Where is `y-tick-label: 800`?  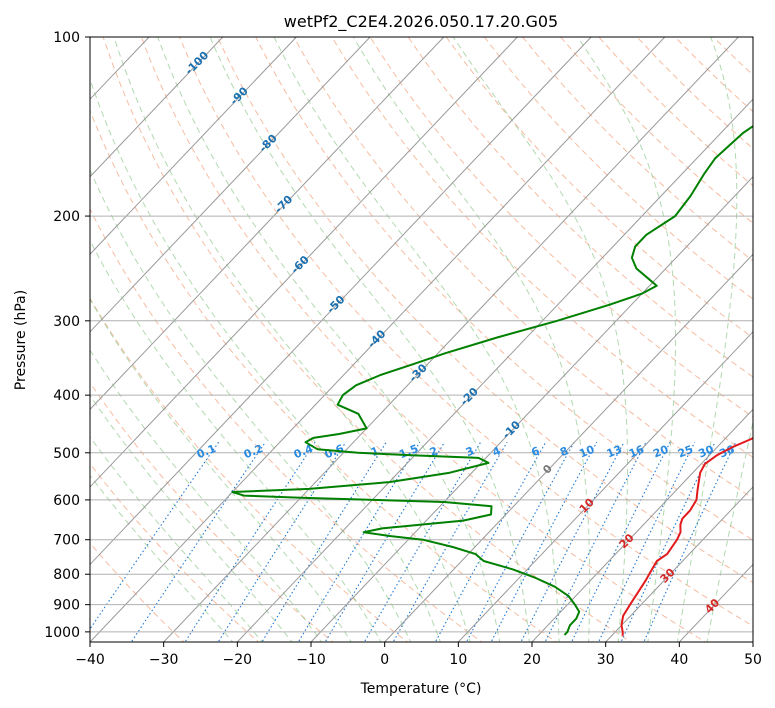
y-tick-label: 800 is located at coordinates (66, 575).